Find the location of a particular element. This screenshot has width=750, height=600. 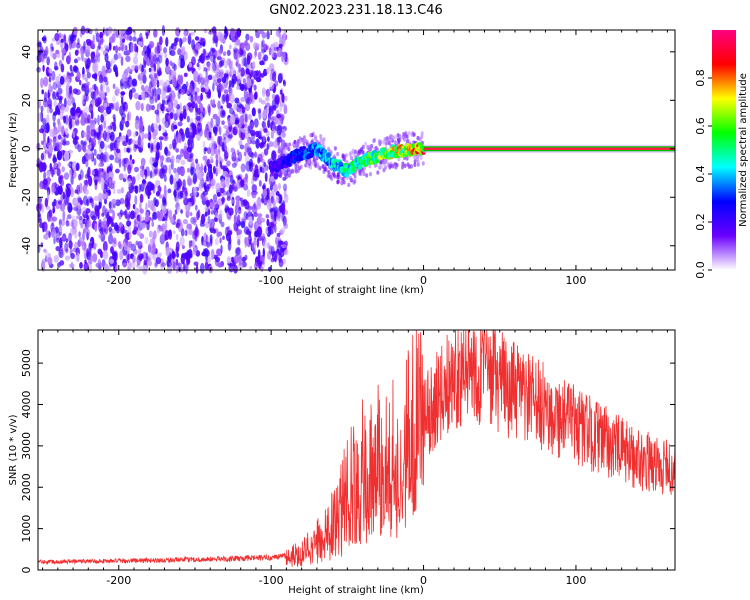

colorbar-ticks: 0.0 0.2 0.4 0.6 0.8 is located at coordinates (703, 174).